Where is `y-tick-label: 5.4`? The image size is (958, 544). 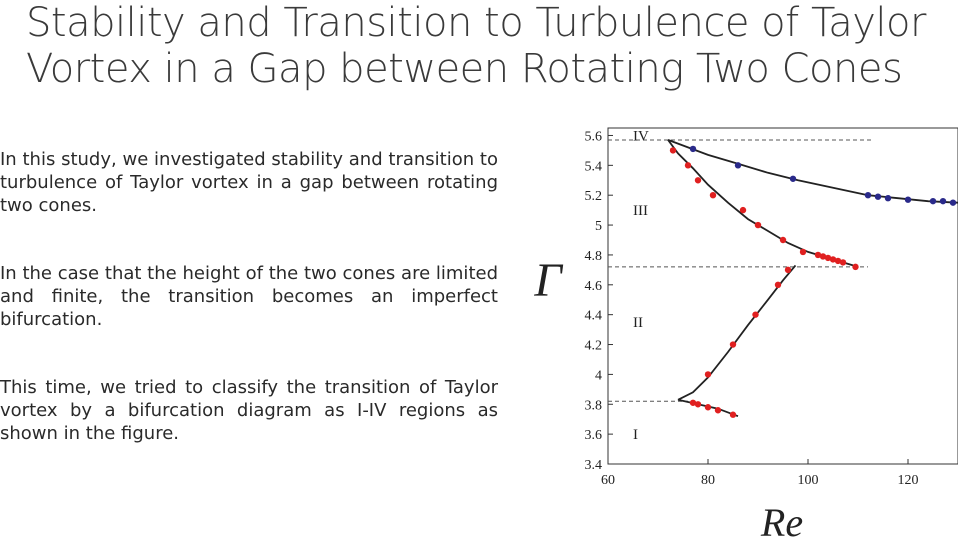
y-tick-label: 5.4 is located at coordinates (594, 166).